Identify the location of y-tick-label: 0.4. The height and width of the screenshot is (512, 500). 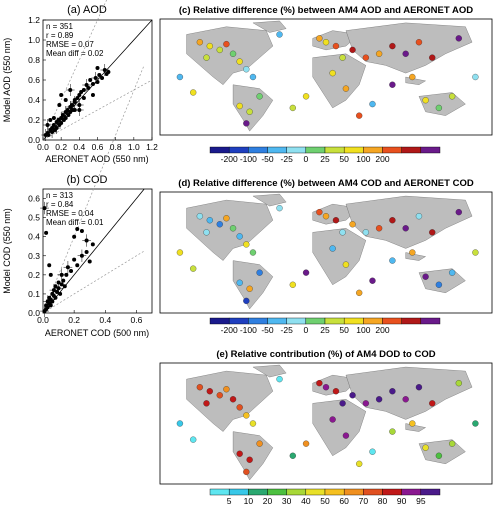
(34, 100).